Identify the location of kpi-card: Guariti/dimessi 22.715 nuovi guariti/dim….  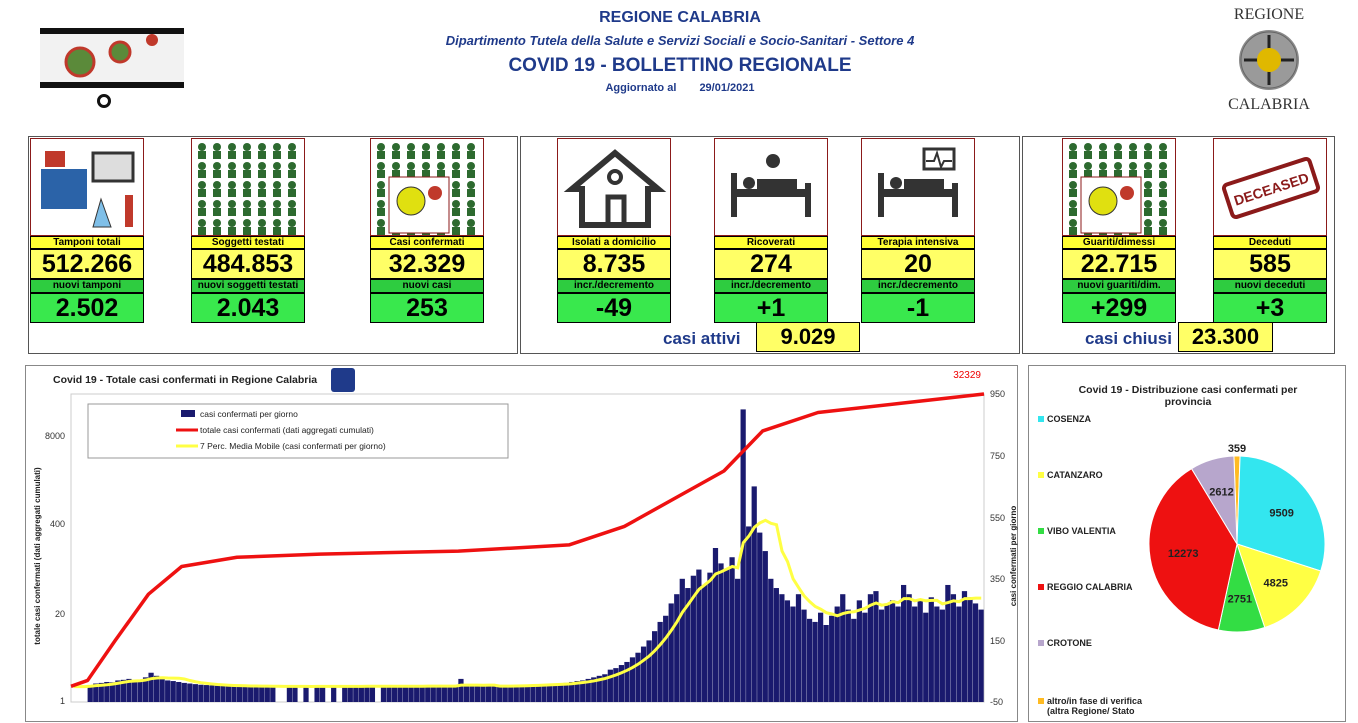
(1119, 230).